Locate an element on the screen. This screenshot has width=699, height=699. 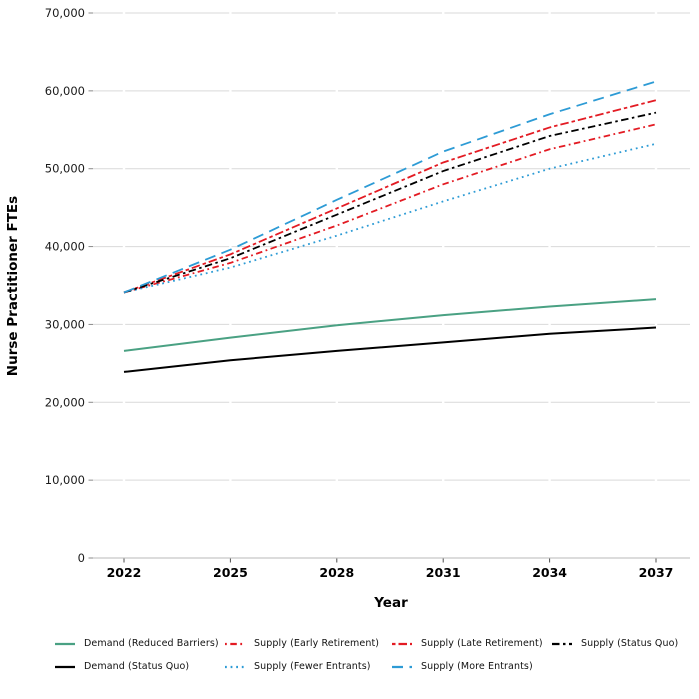
x-tick-label: 2028 is located at coordinates (336, 572).